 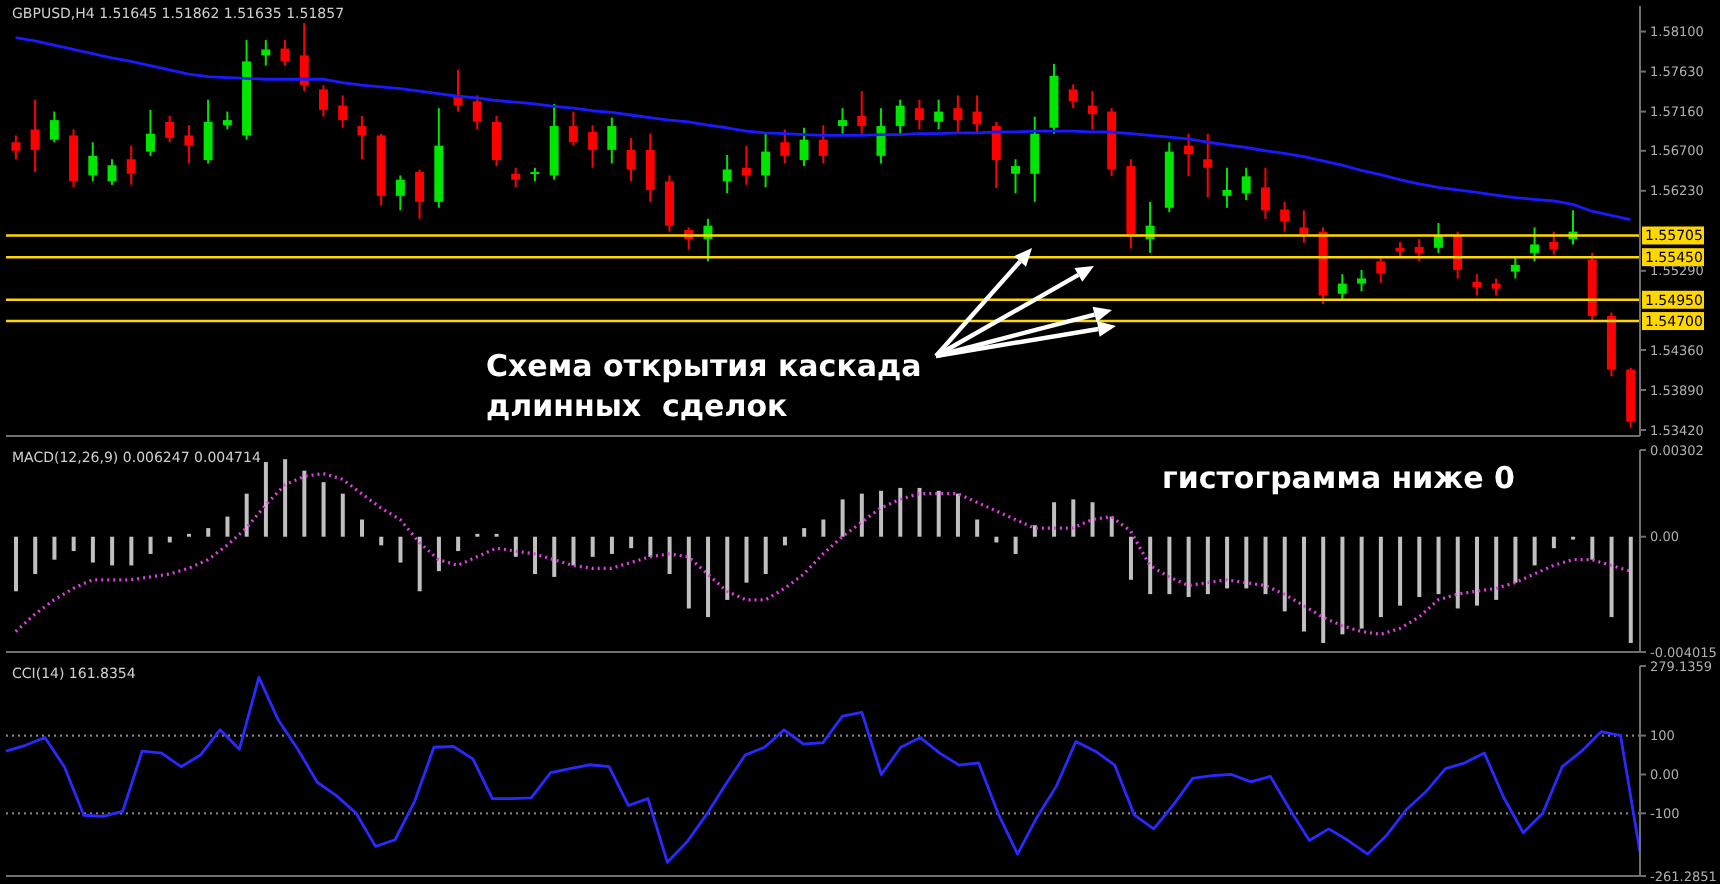 What do you see at coordinates (1338, 478) in the screenshot?
I see `annotation: гистограмма ниже 0` at bounding box center [1338, 478].